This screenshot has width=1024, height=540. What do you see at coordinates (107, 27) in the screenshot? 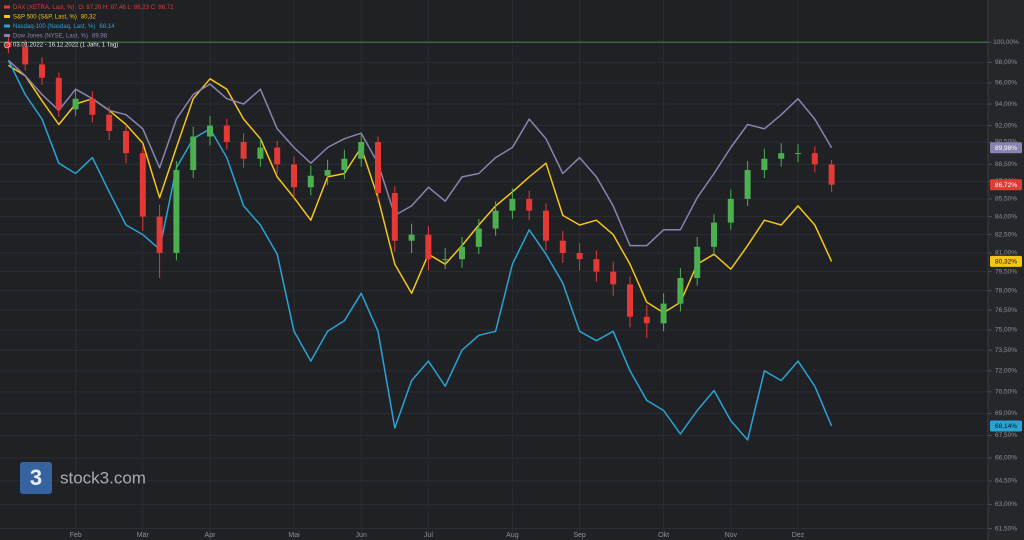
I see `legend-value: 68,14` at bounding box center [107, 27].